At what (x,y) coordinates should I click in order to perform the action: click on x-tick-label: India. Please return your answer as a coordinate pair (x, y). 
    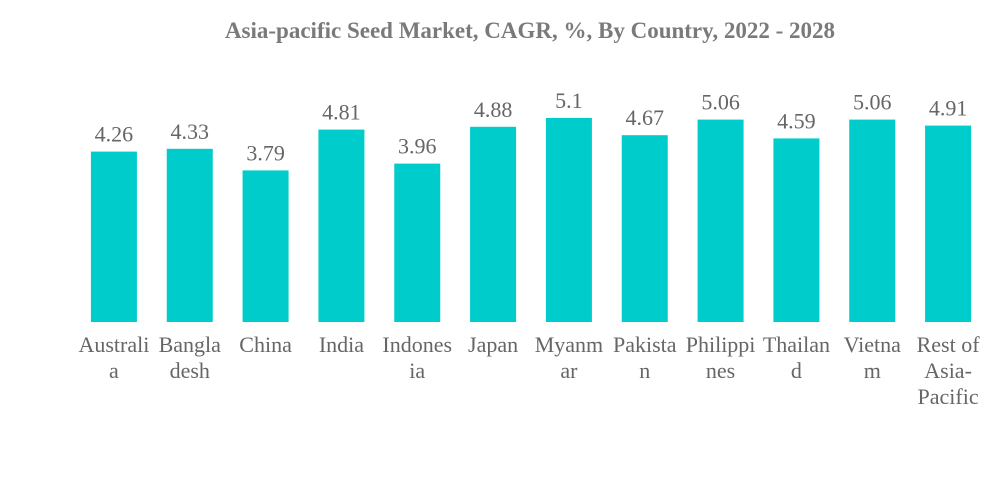
    Looking at the image, I should click on (341, 344).